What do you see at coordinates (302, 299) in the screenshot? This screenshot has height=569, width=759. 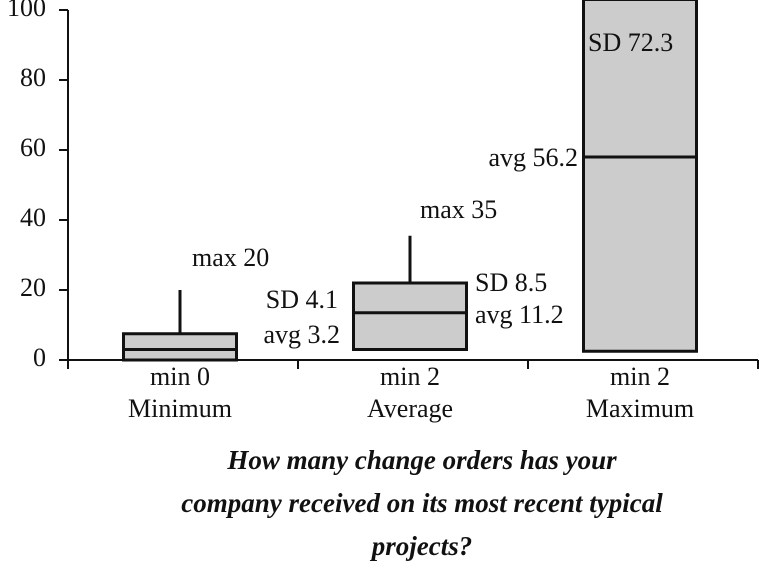 I see `sd-label: SD 4.1` at bounding box center [302, 299].